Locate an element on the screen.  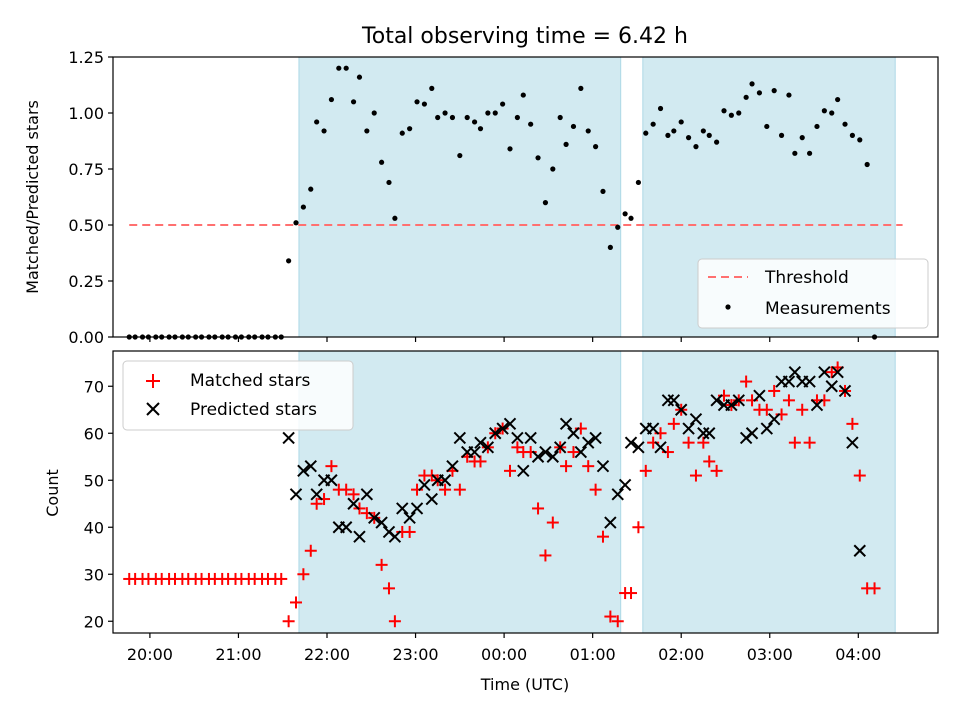
top-x-ticks is located at coordinates (504, 339).